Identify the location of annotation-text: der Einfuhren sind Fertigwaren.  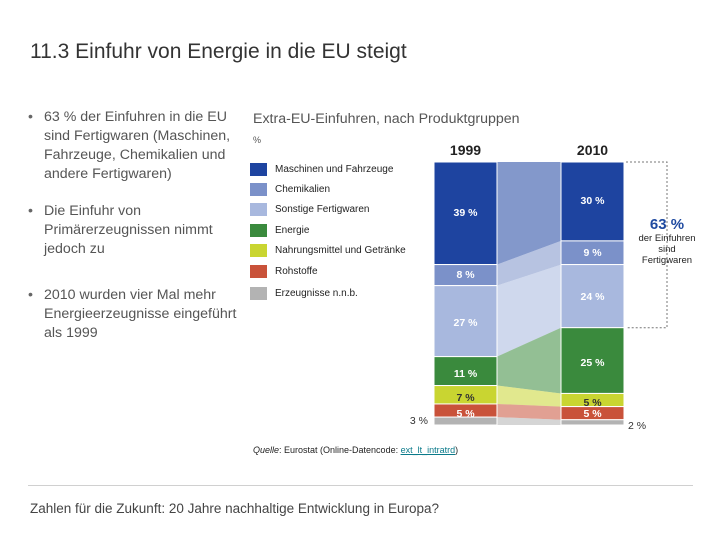
(667, 249).